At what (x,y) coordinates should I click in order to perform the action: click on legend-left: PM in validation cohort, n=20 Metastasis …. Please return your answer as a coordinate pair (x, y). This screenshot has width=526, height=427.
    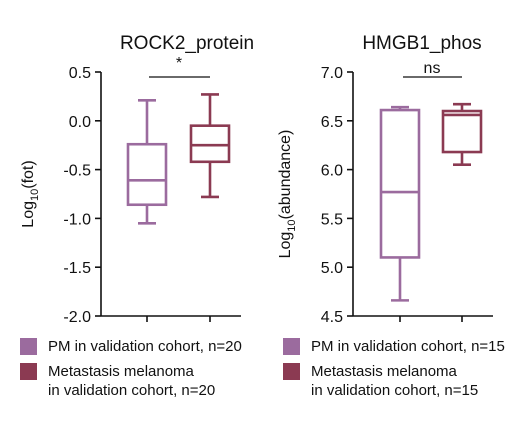
    Looking at the image, I should click on (131, 371).